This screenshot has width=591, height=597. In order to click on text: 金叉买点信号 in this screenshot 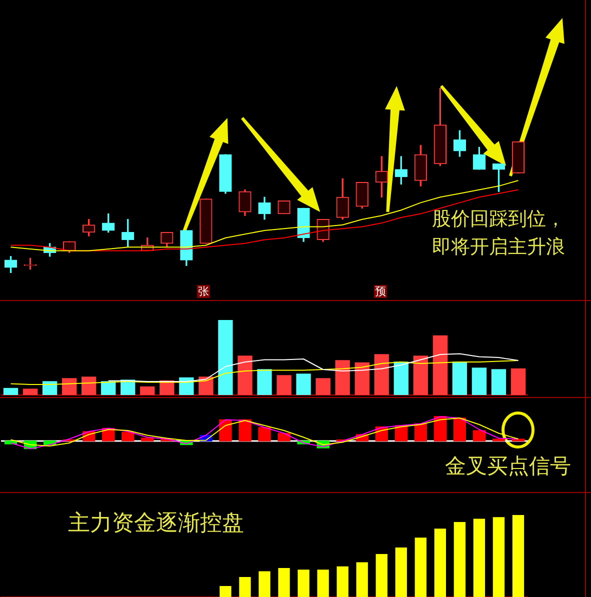, I will do `click(508, 466)`.